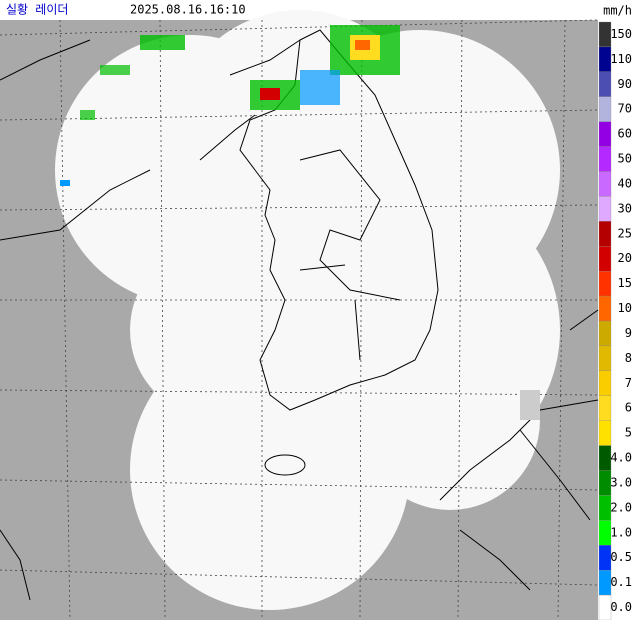 The width and height of the screenshot is (635, 620). What do you see at coordinates (625, 183) in the screenshot?
I see `legend-label: 40` at bounding box center [625, 183].